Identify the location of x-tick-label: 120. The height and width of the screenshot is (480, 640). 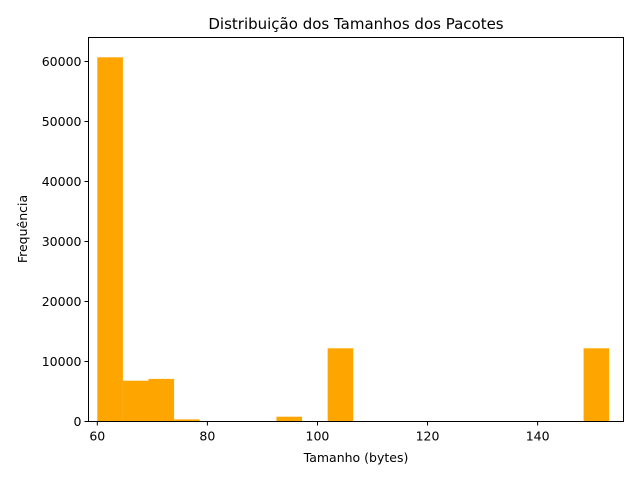
(428, 436).